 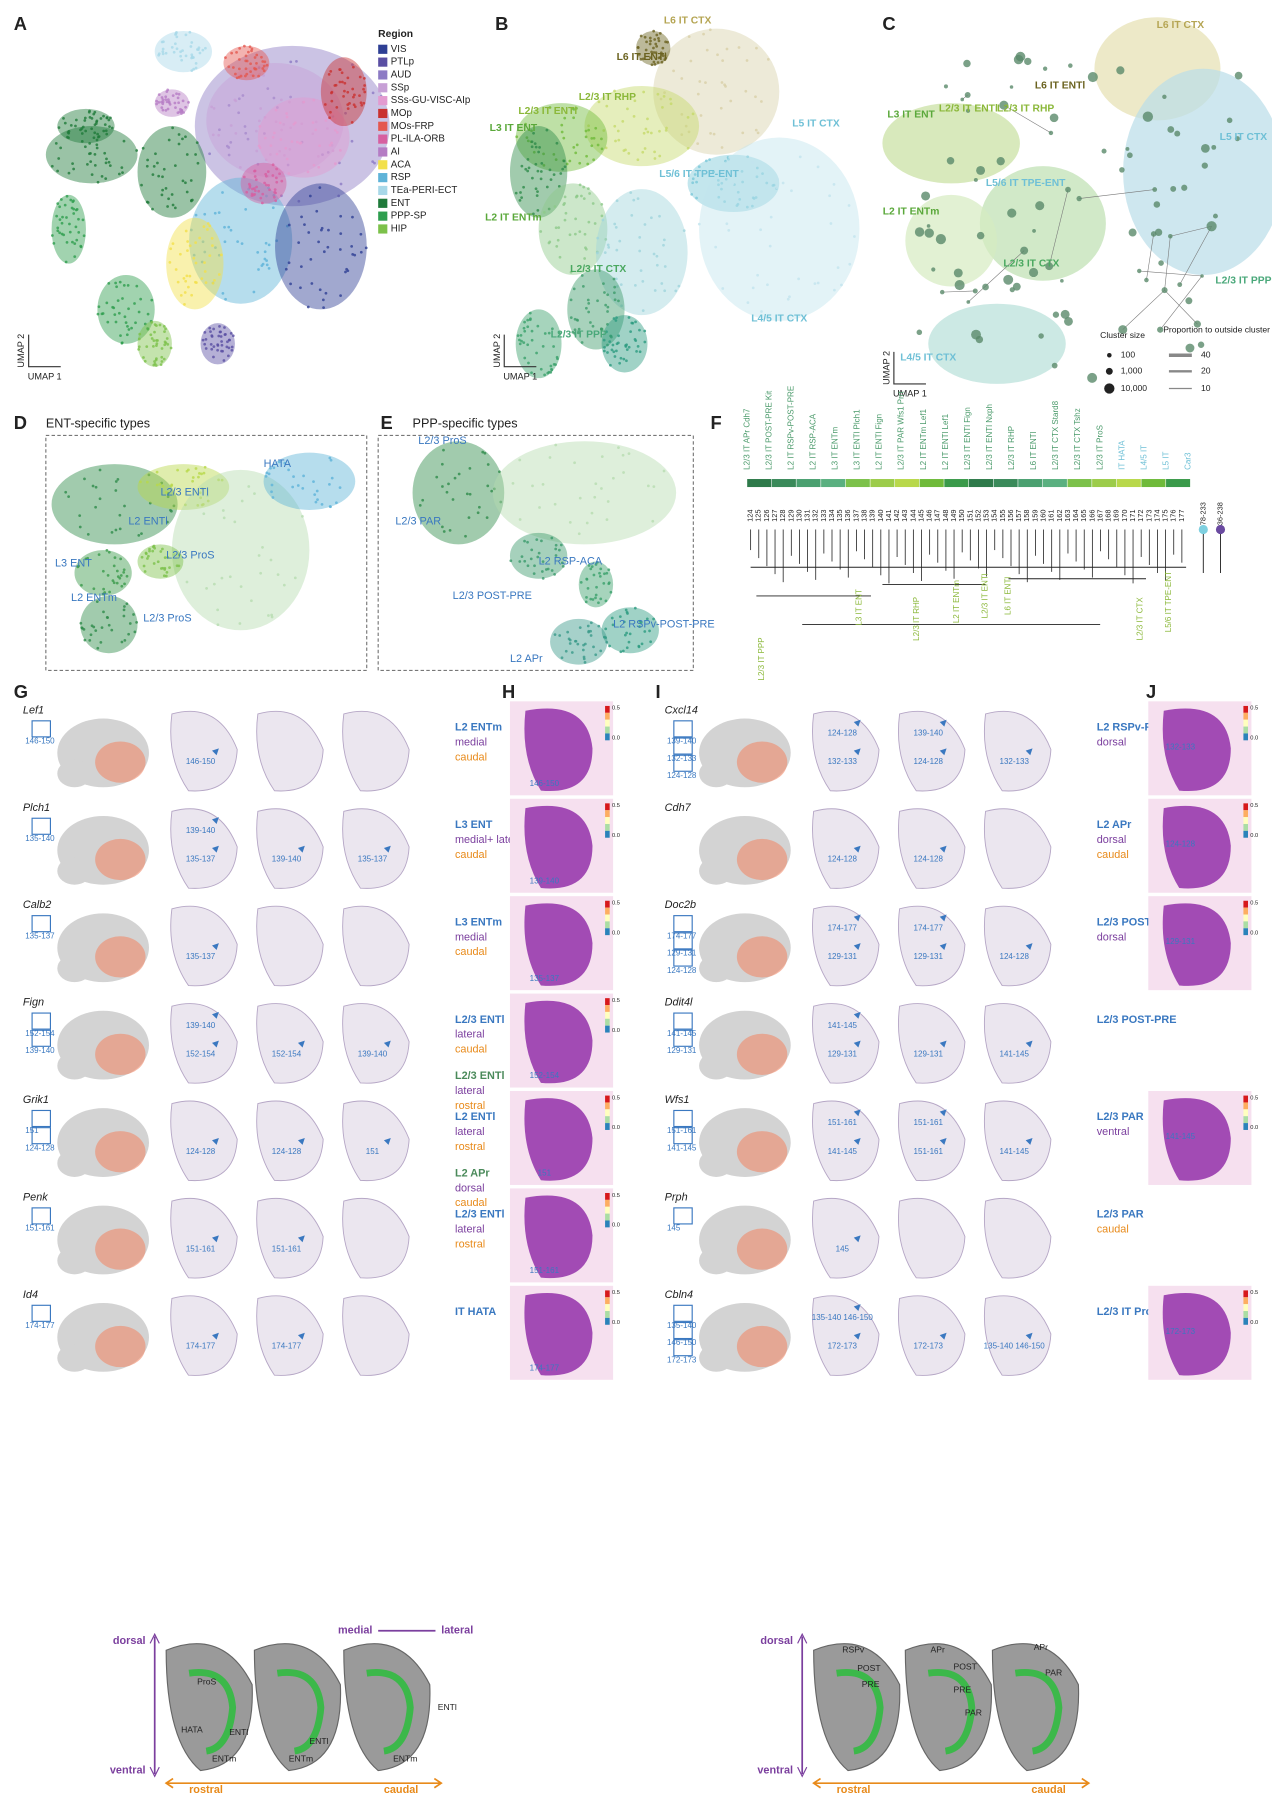 What do you see at coordinates (929, 761) in the screenshot?
I see `section-label: 124-128` at bounding box center [929, 761].